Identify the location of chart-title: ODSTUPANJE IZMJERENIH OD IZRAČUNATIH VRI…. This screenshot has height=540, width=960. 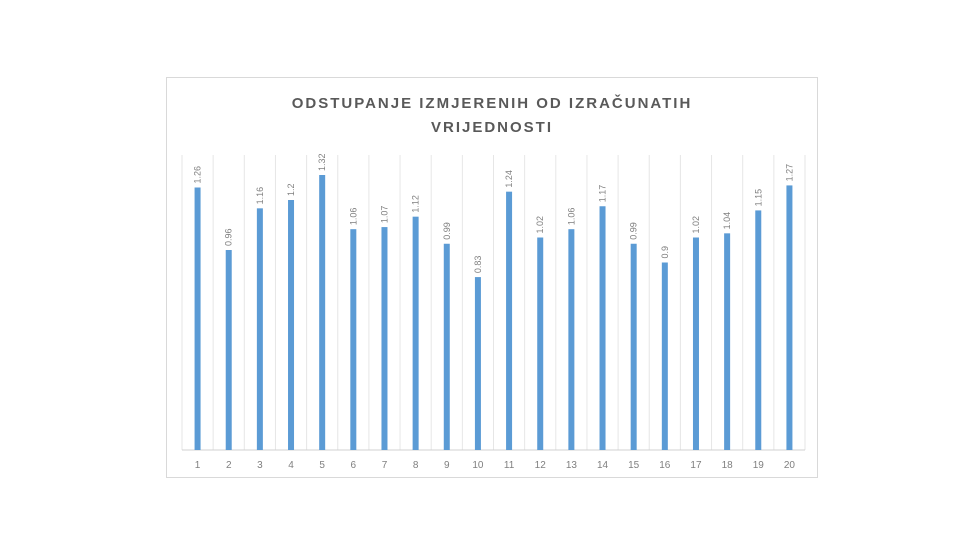
(492, 116).